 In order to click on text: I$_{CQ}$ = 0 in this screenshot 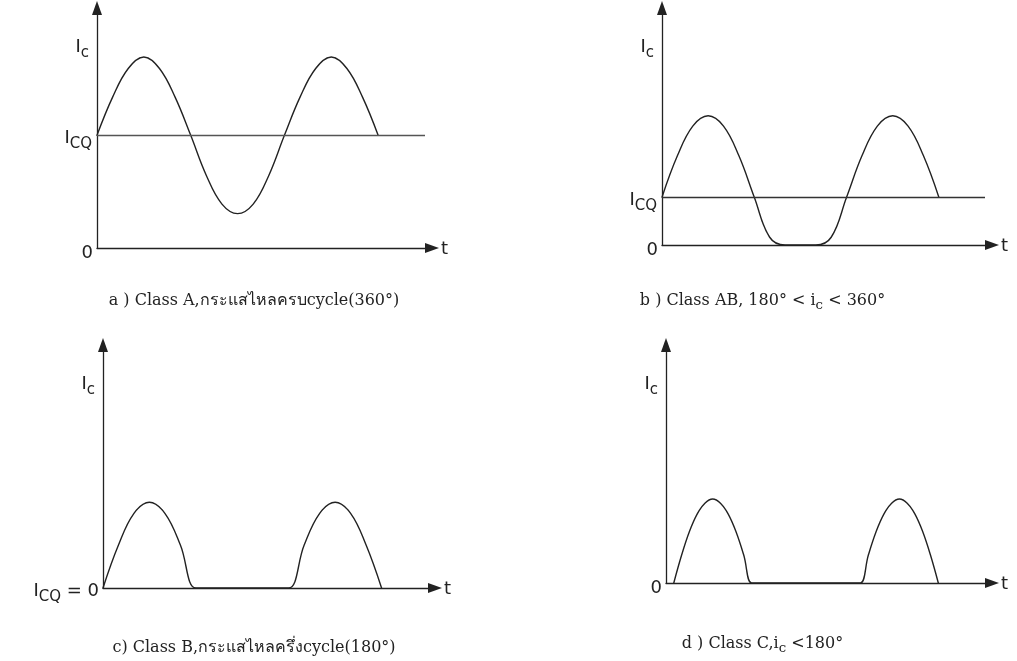, I will do `click(66, 591)`.